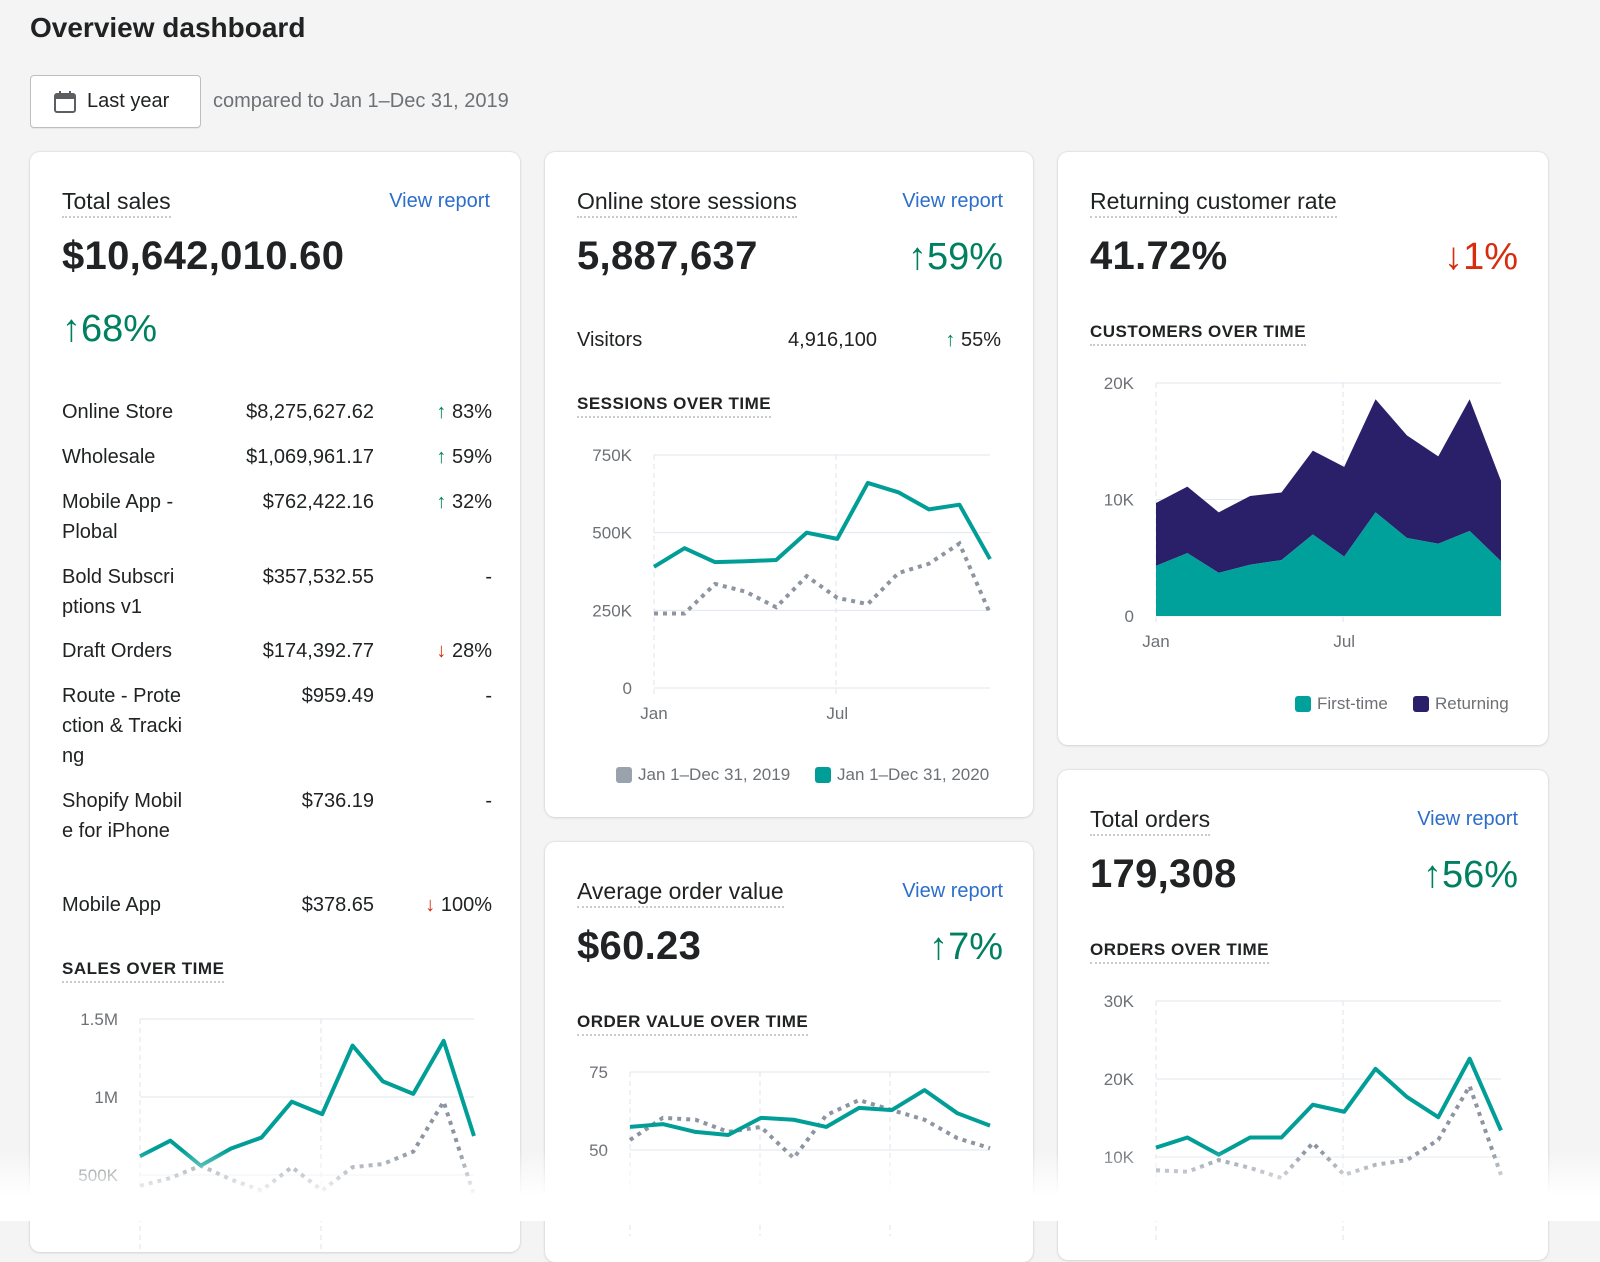  Describe the element at coordinates (687, 203) in the screenshot. I see `card-title: Online store sessions` at that location.